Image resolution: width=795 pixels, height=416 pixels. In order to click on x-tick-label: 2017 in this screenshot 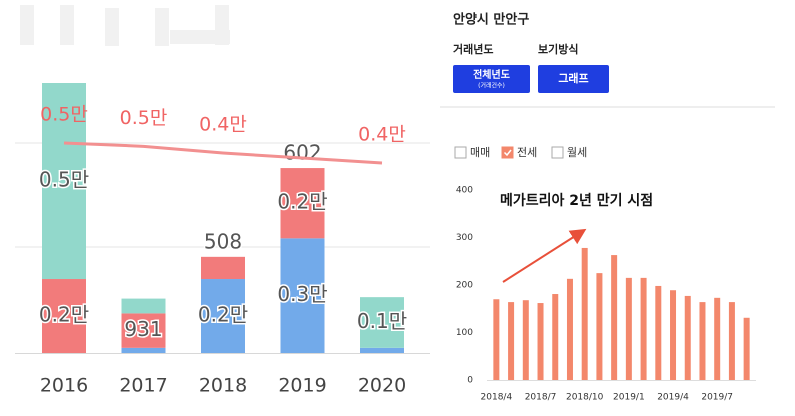, I will do `click(143, 386)`.